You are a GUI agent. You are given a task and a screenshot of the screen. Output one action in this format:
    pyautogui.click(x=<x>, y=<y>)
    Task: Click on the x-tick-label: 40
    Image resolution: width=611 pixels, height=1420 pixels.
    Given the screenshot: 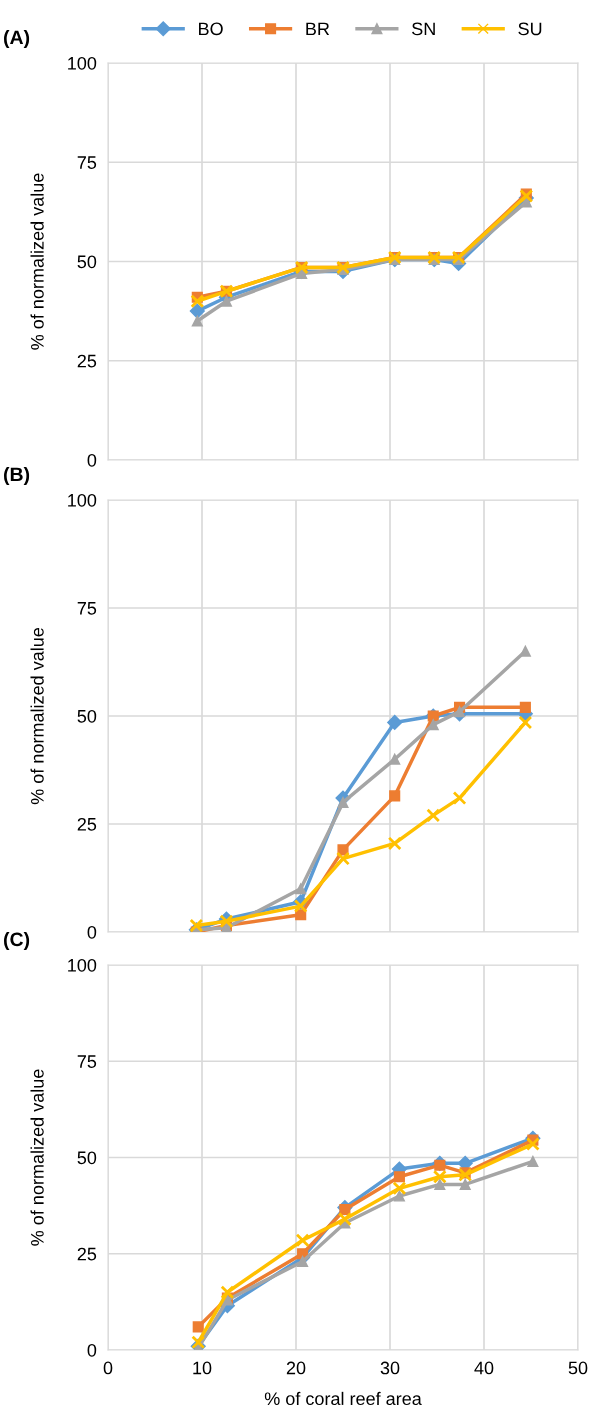 What is the action you would take?
    pyautogui.click(x=484, y=1368)
    